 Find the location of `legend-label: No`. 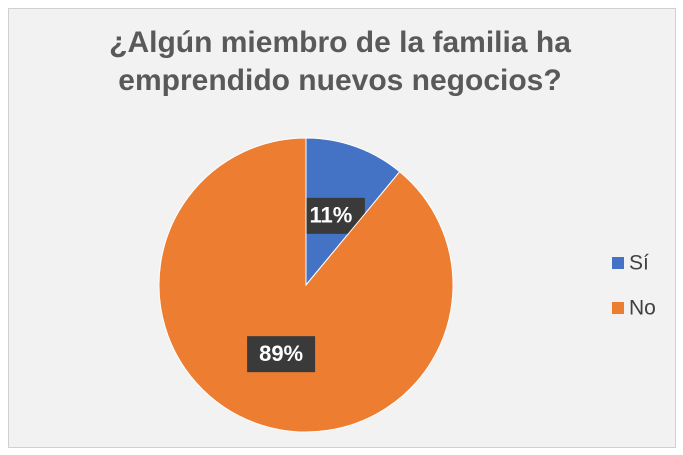

legend-label: No is located at coordinates (642, 308).